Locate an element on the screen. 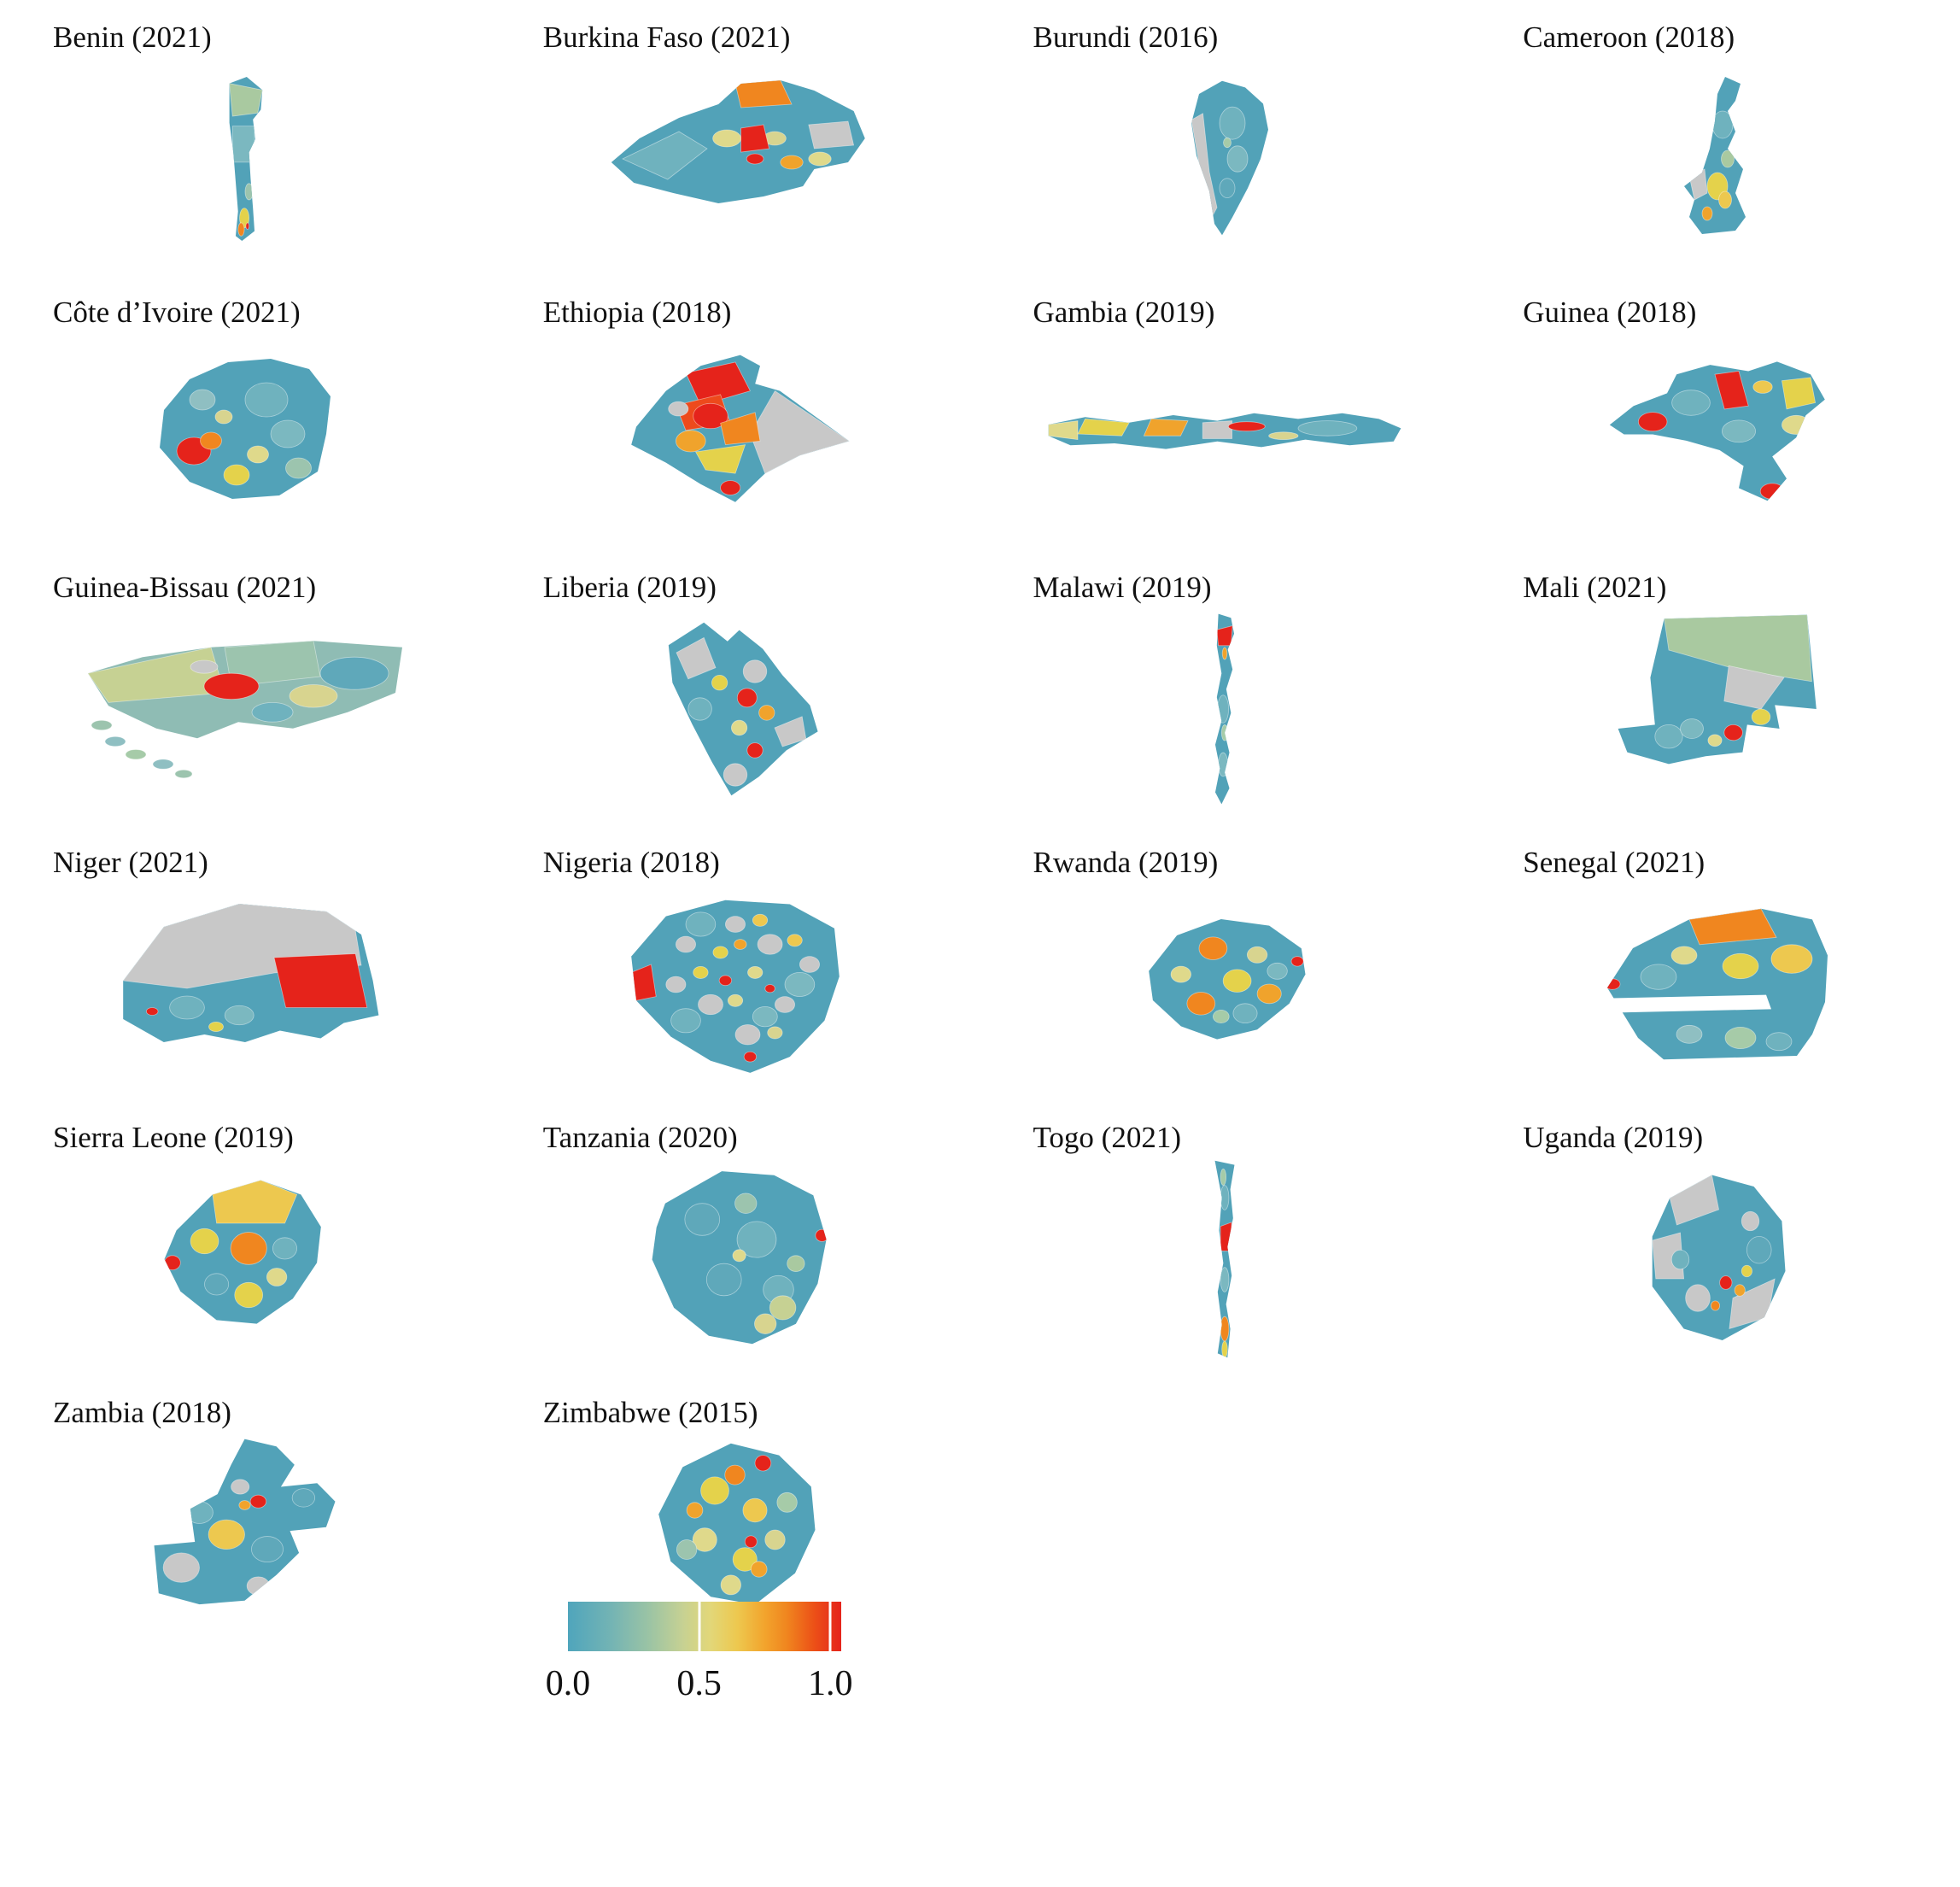  panel-burundi: Burundi (2016) is located at coordinates (1225, 137).